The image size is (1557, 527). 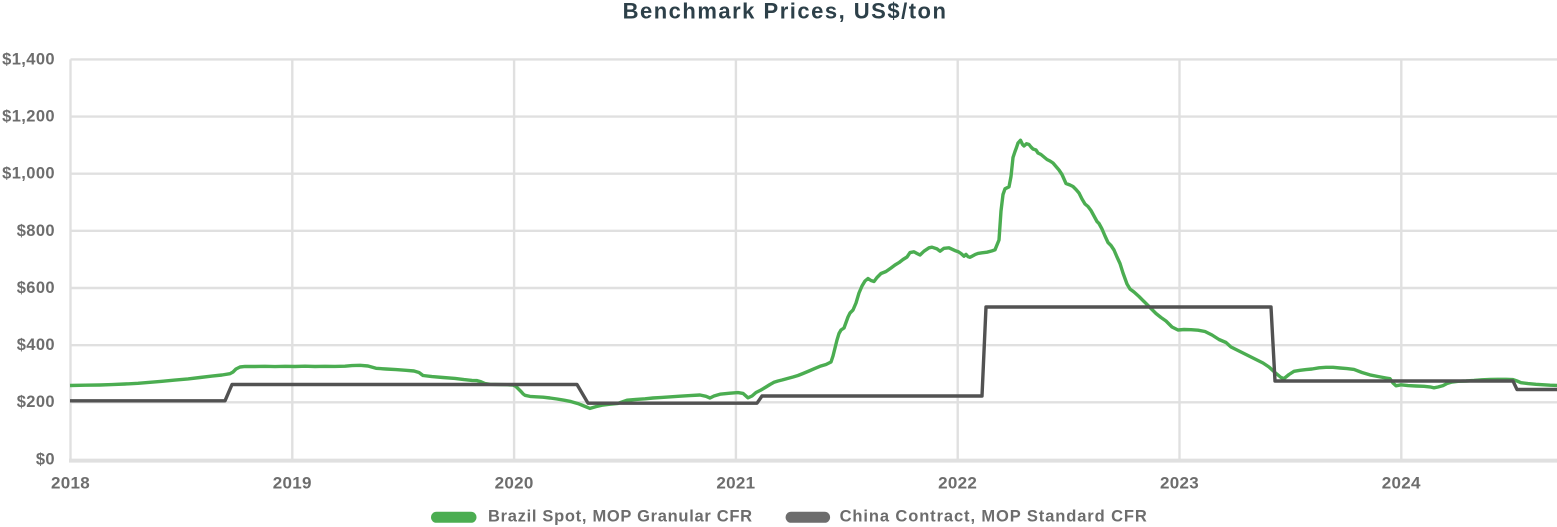 I want to click on svg-text: $1,200, so click(x=28, y=117).